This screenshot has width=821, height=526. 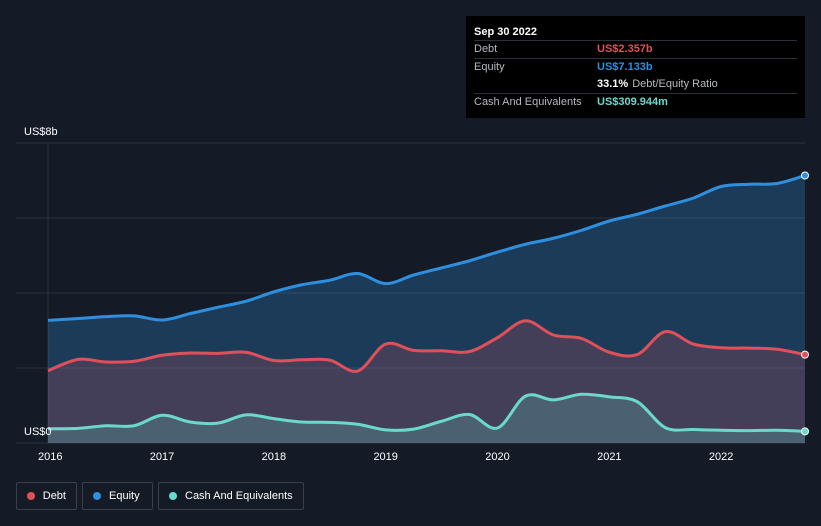 What do you see at coordinates (805, 175) in the screenshot?
I see `equity-end-marker` at bounding box center [805, 175].